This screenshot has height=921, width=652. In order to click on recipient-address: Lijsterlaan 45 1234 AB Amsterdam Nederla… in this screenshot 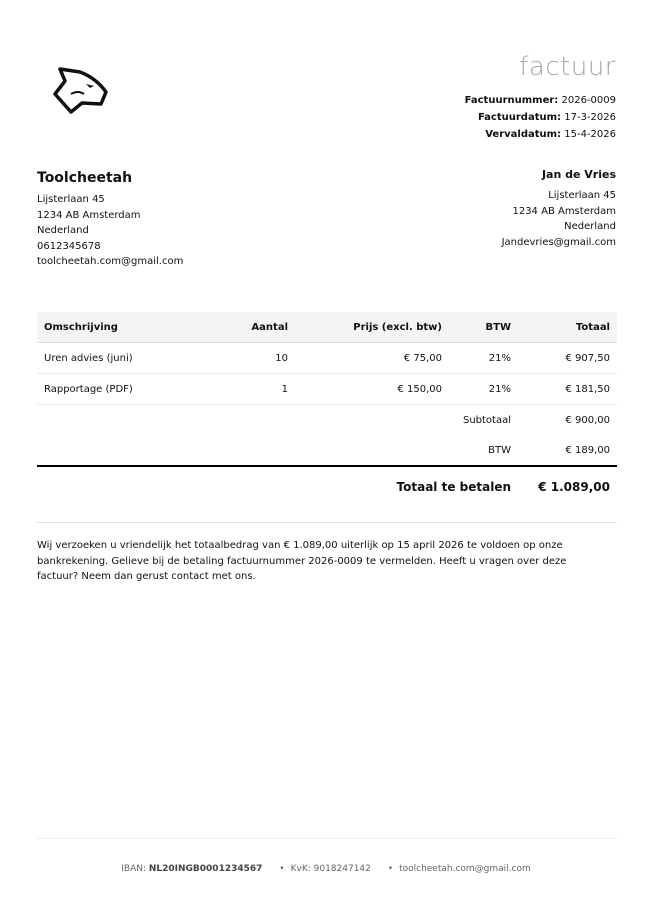, I will do `click(559, 219)`.